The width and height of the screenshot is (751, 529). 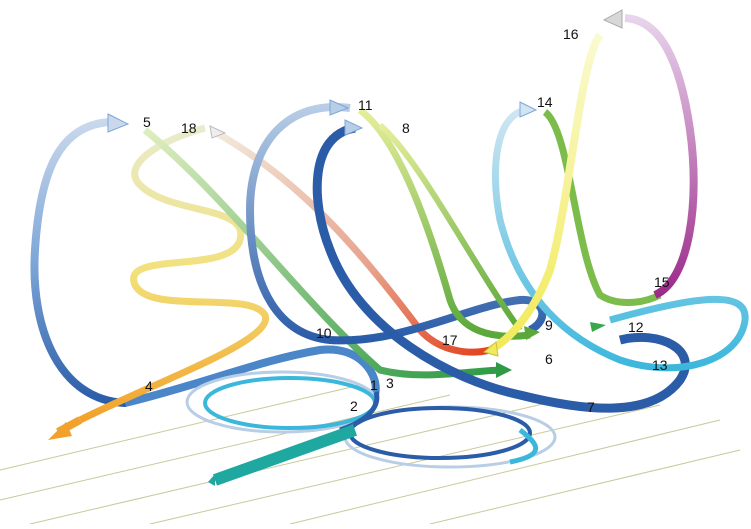 What do you see at coordinates (365, 105) in the screenshot?
I see `label-11: 11` at bounding box center [365, 105].